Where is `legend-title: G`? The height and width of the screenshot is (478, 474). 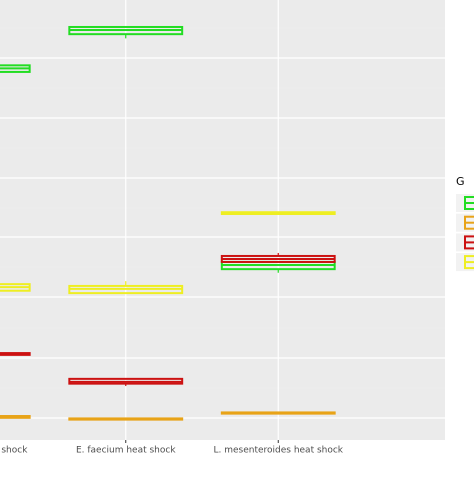 legend-title: G is located at coordinates (460, 181).